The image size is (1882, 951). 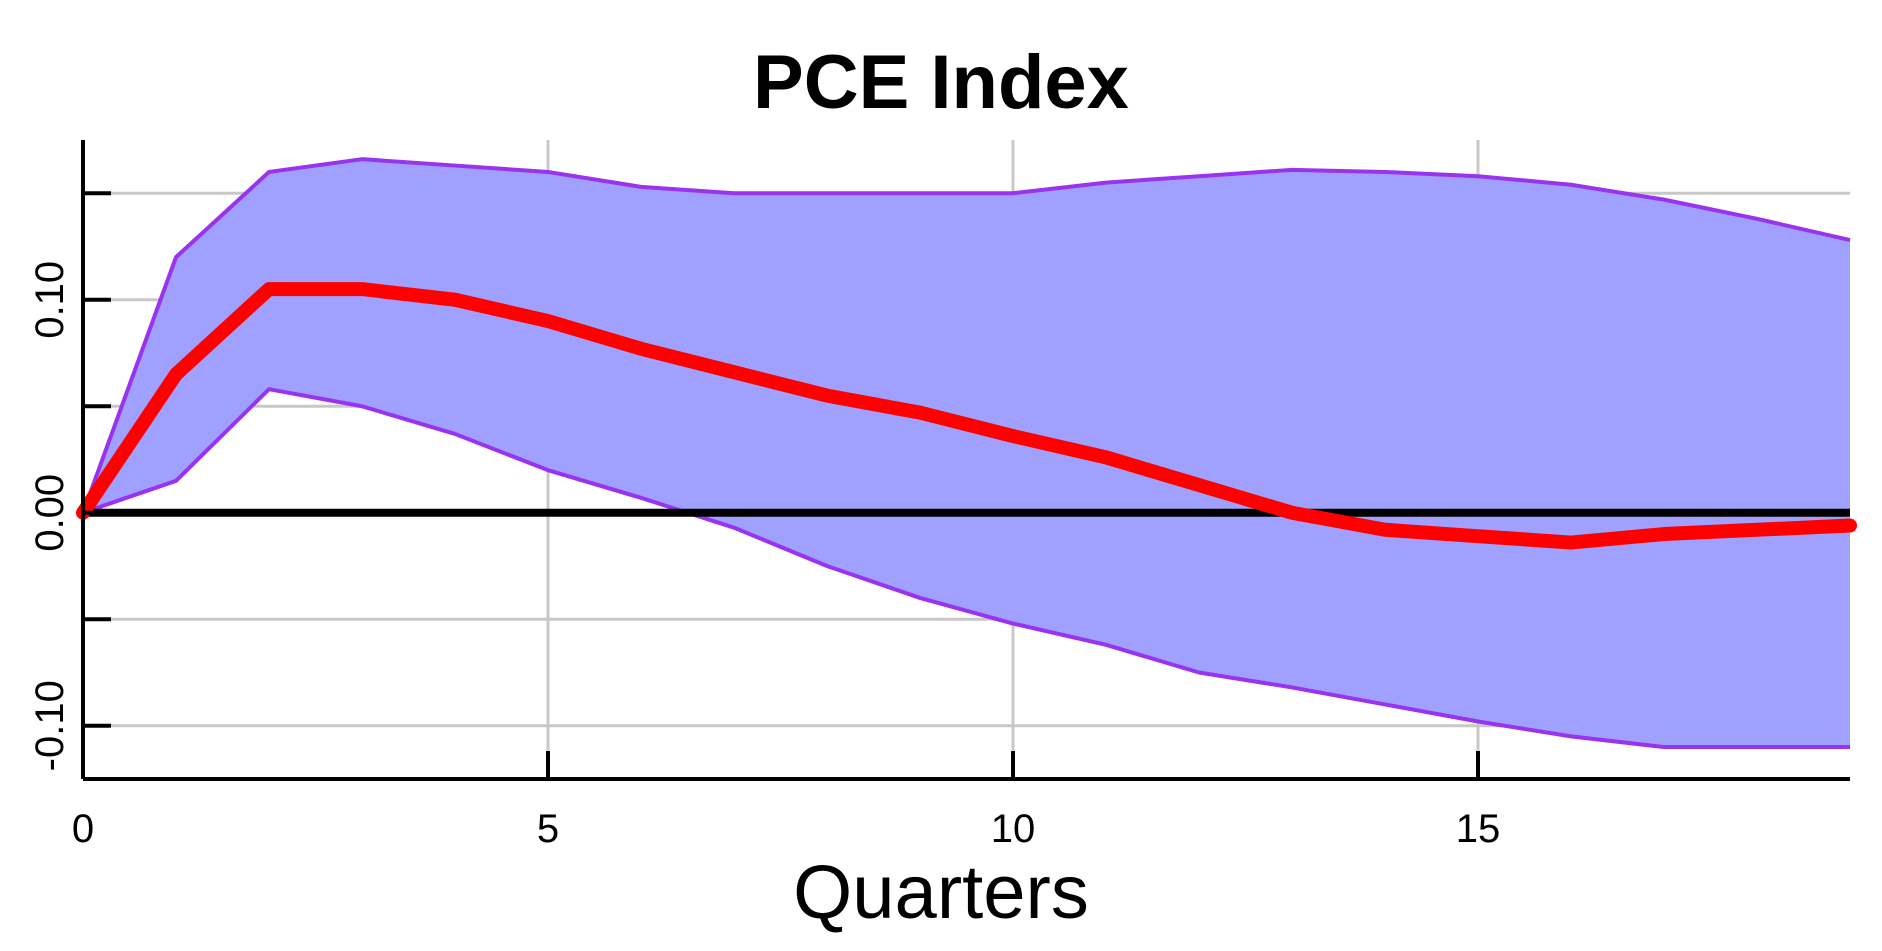 What do you see at coordinates (50, 725) in the screenshot?
I see `y-tick-label: -0.10` at bounding box center [50, 725].